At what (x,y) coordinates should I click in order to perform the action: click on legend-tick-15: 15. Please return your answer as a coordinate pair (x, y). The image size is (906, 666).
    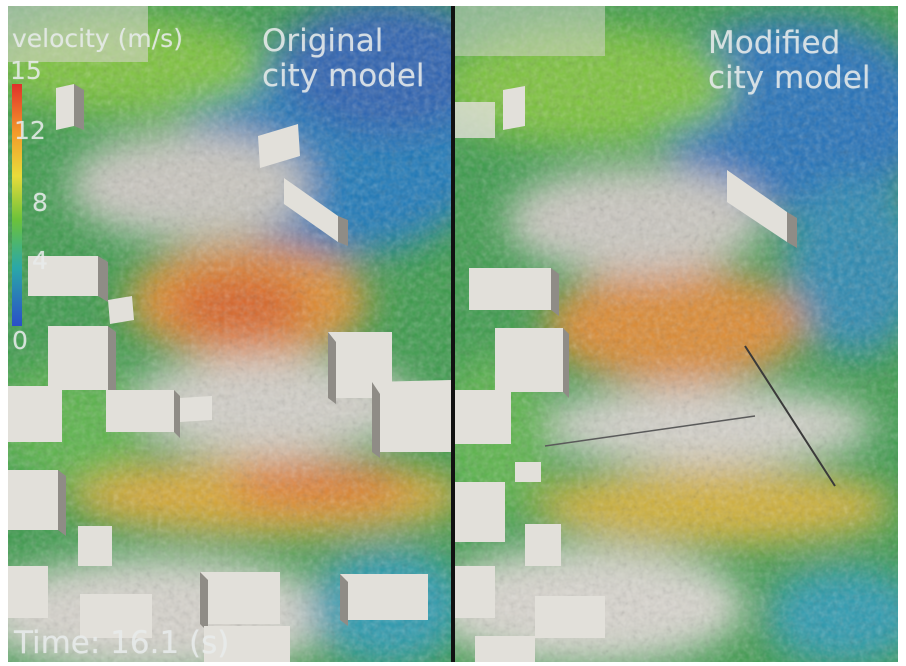
    Looking at the image, I should click on (26, 70).